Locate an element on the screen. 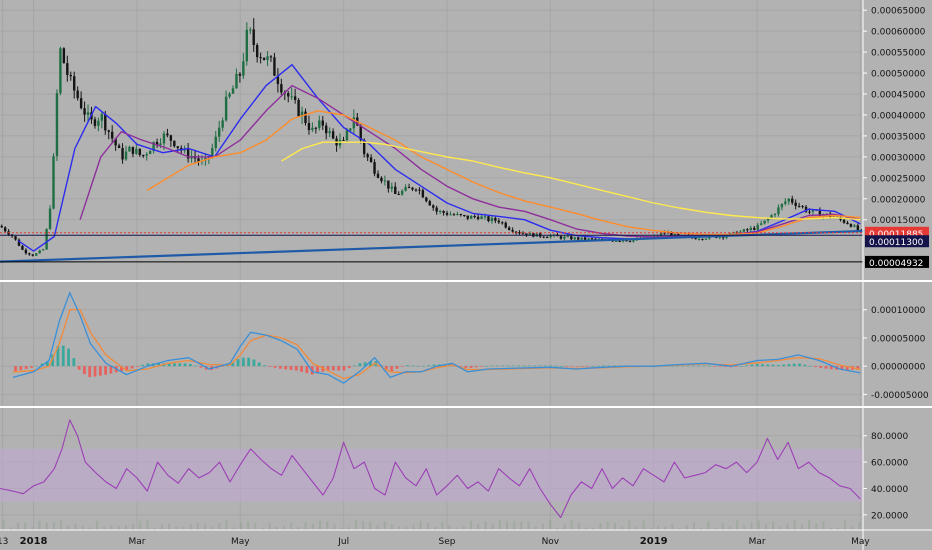 Image resolution: width=932 pixels, height=550 pixels. time-axis-label: Mar is located at coordinates (136, 542).